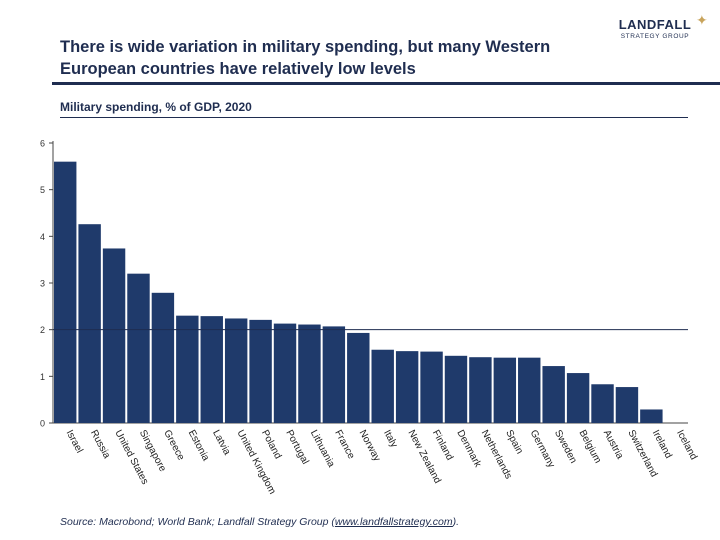  What do you see at coordinates (42, 377) in the screenshot?
I see `y-tick-label: 1` at bounding box center [42, 377].